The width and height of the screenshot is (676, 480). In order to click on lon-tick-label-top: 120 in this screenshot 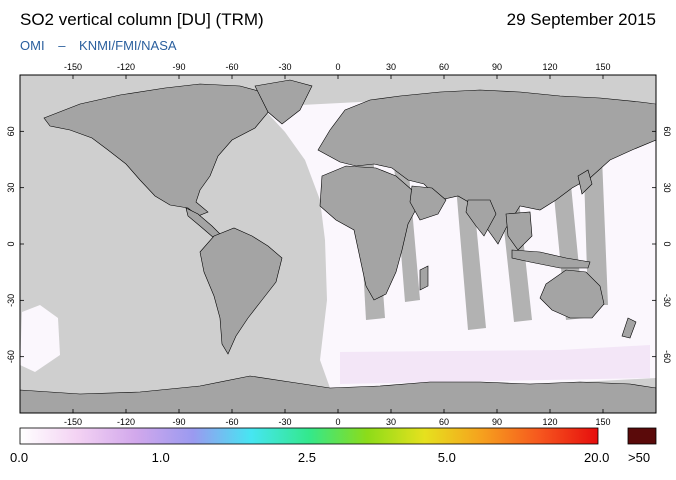, I will do `click(549, 67)`.